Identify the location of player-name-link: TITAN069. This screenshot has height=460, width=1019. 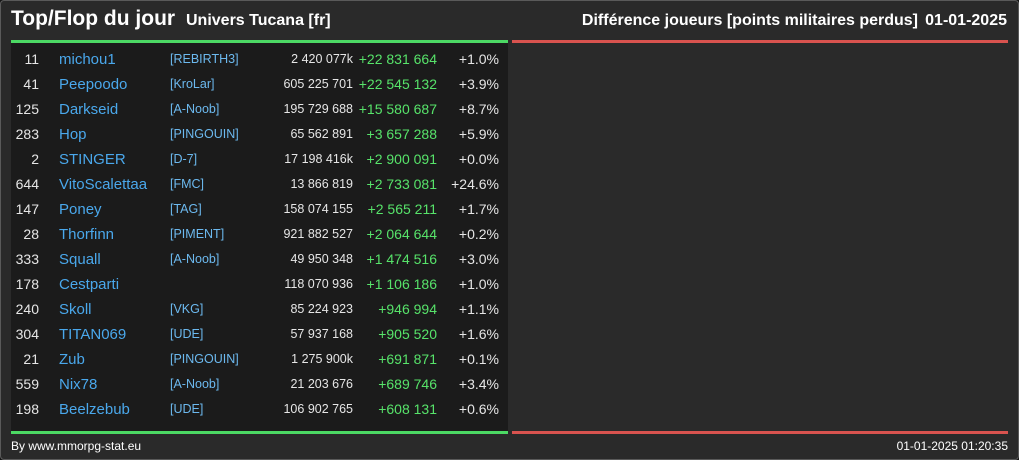
(93, 334).